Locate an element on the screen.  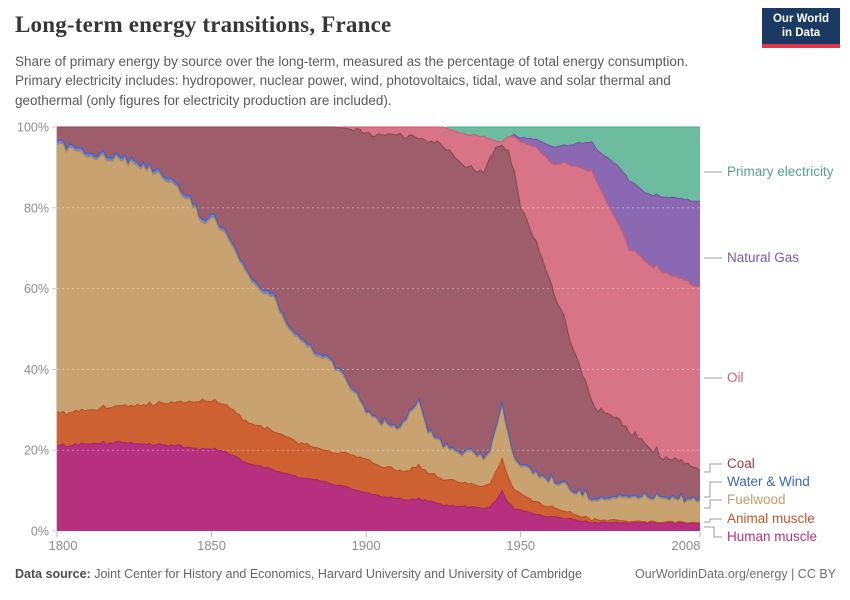
y-axis-tick-label: 20% is located at coordinates (36, 451).